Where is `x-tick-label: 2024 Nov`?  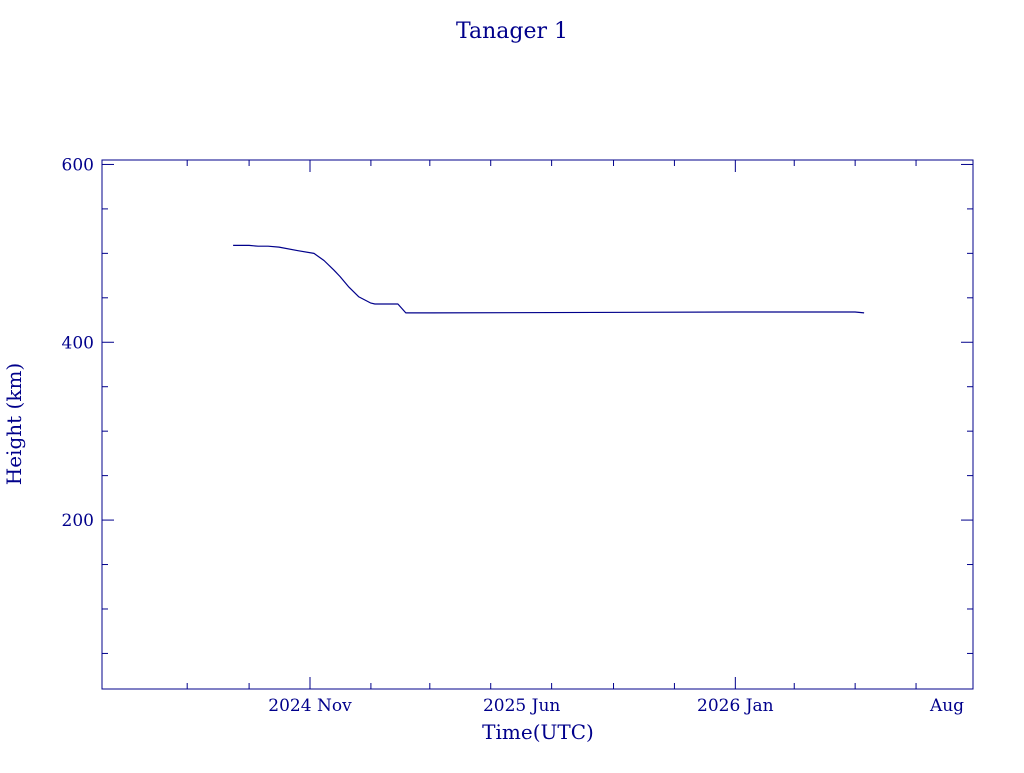
x-tick-label: 2024 Nov is located at coordinates (310, 706).